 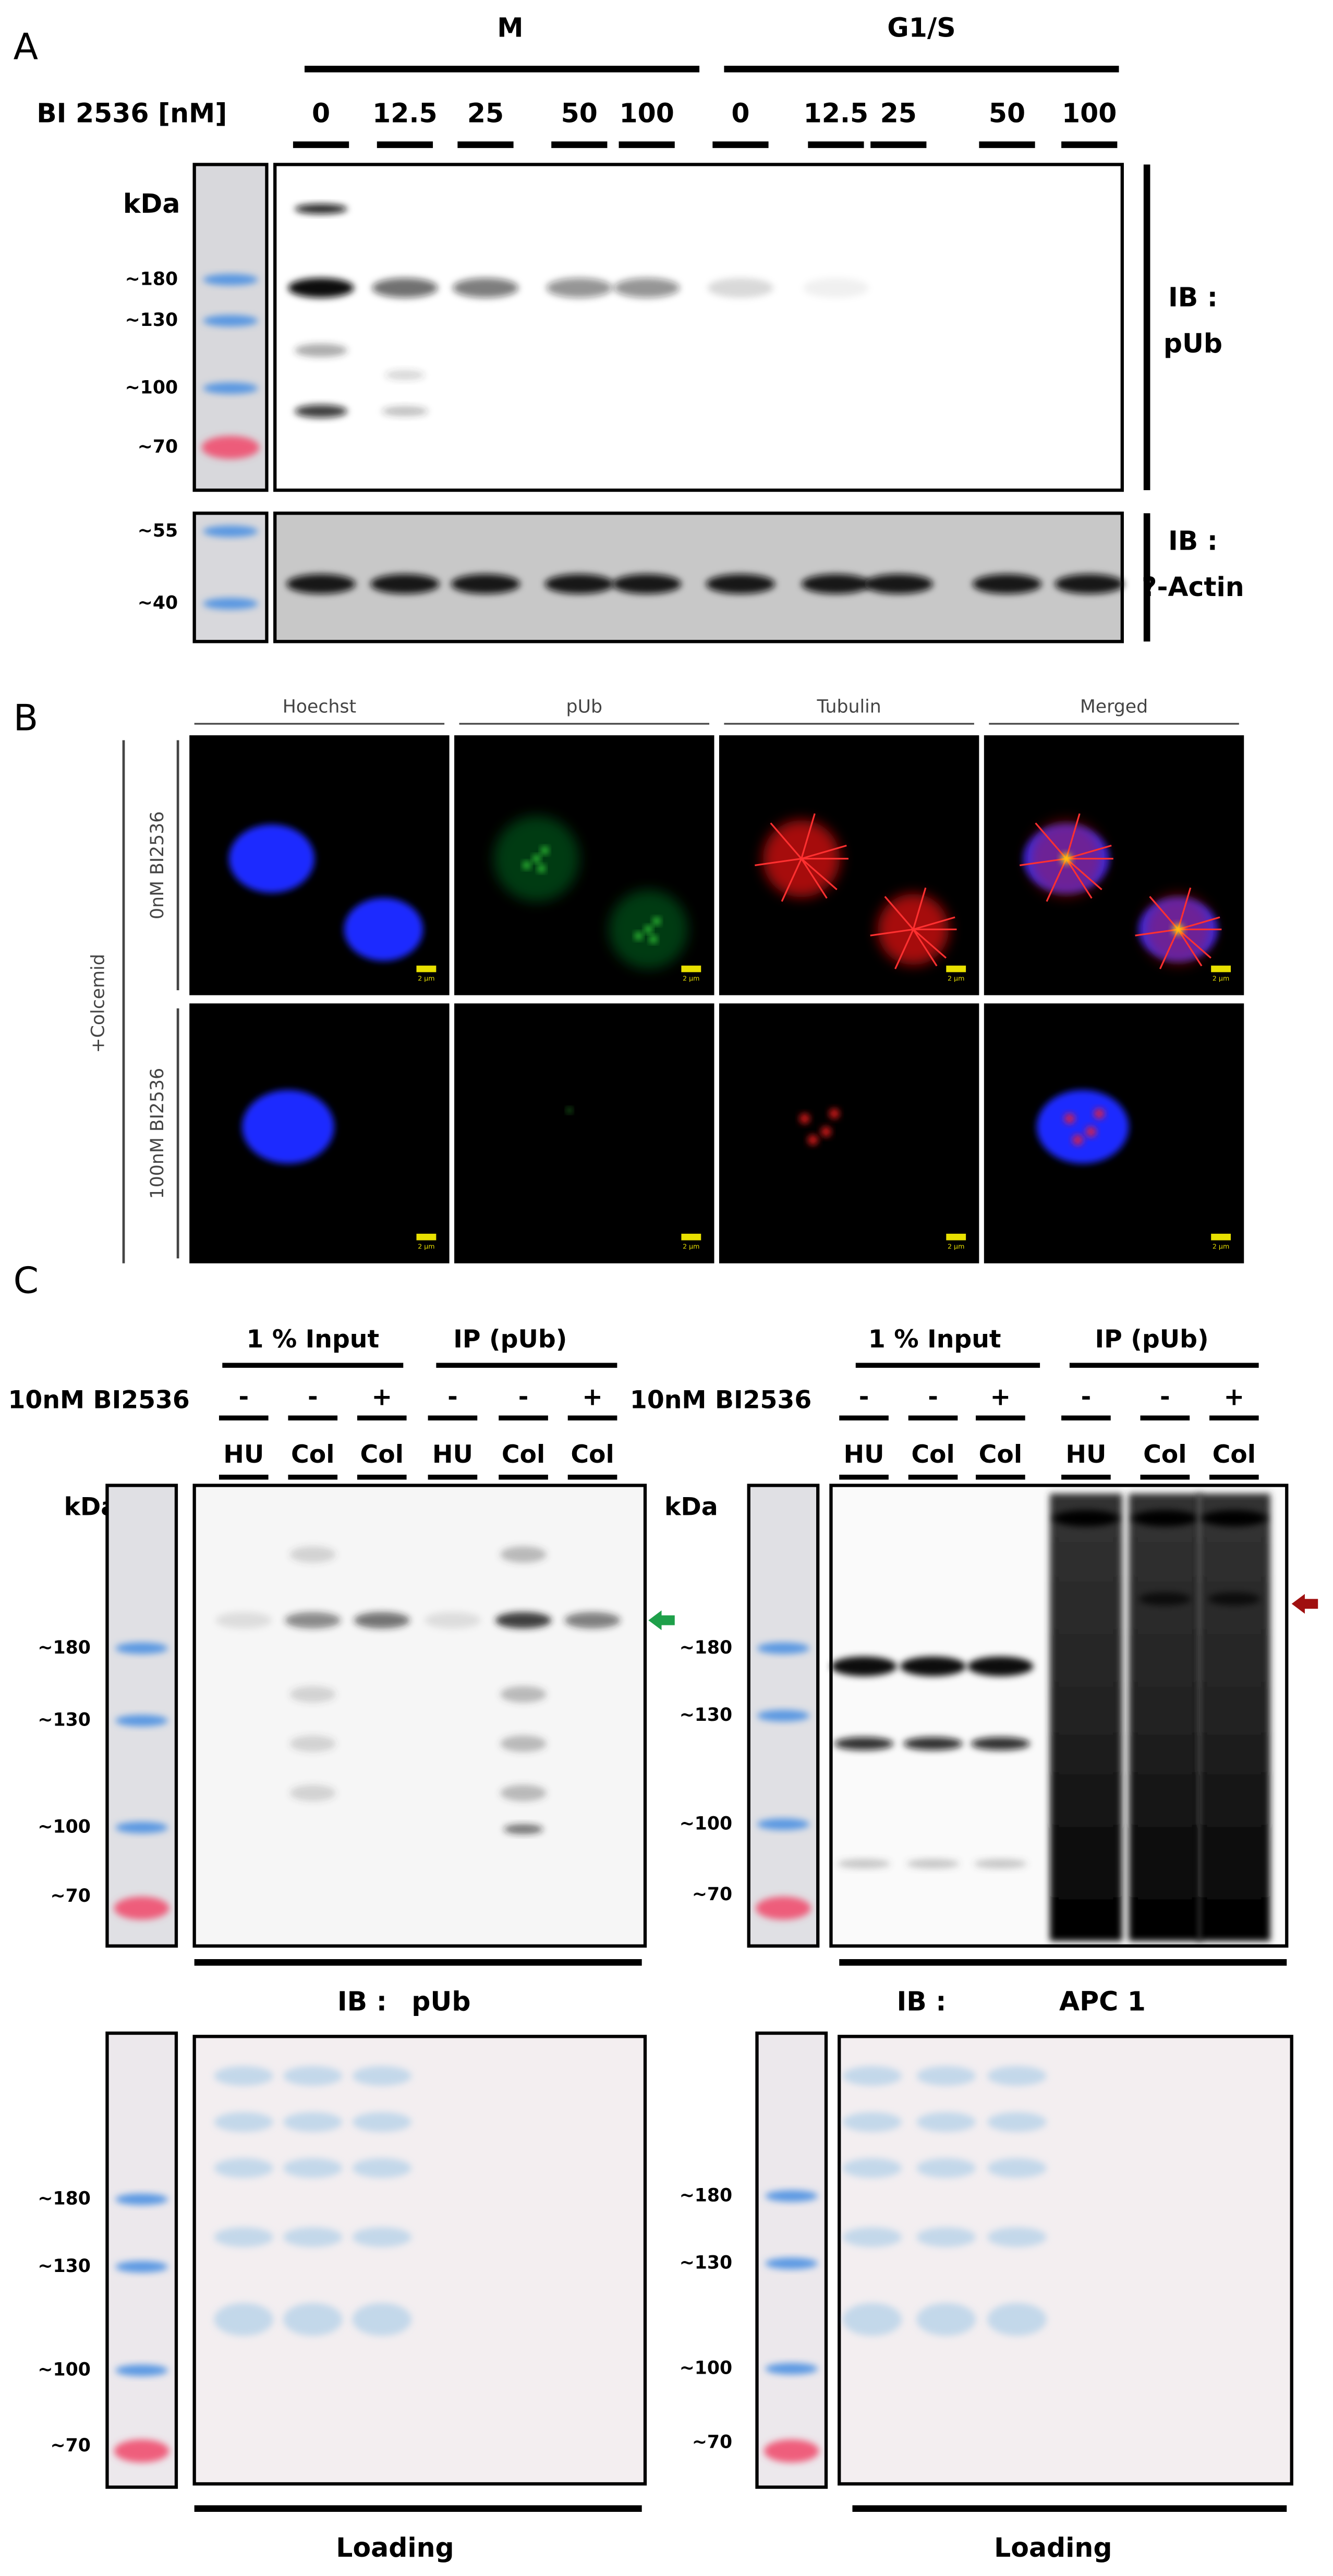 I want to click on kda-label: kDa, so click(x=691, y=1507).